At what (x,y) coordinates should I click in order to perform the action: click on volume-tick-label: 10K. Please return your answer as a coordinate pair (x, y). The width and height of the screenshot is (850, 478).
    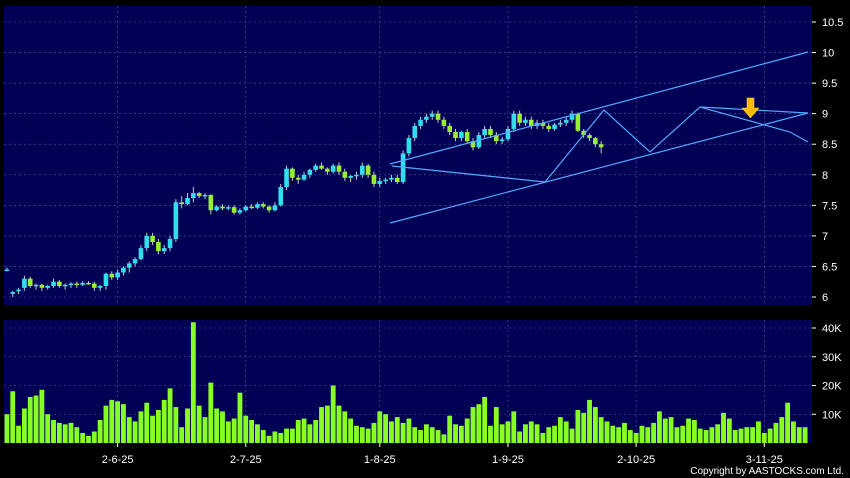
    Looking at the image, I should click on (832, 415).